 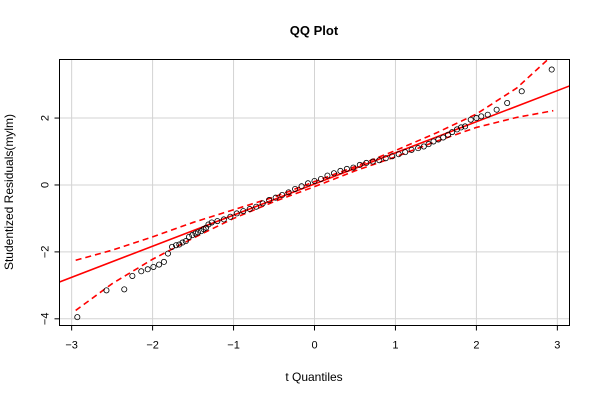 I want to click on x-tick-label: 0, so click(x=314, y=346).